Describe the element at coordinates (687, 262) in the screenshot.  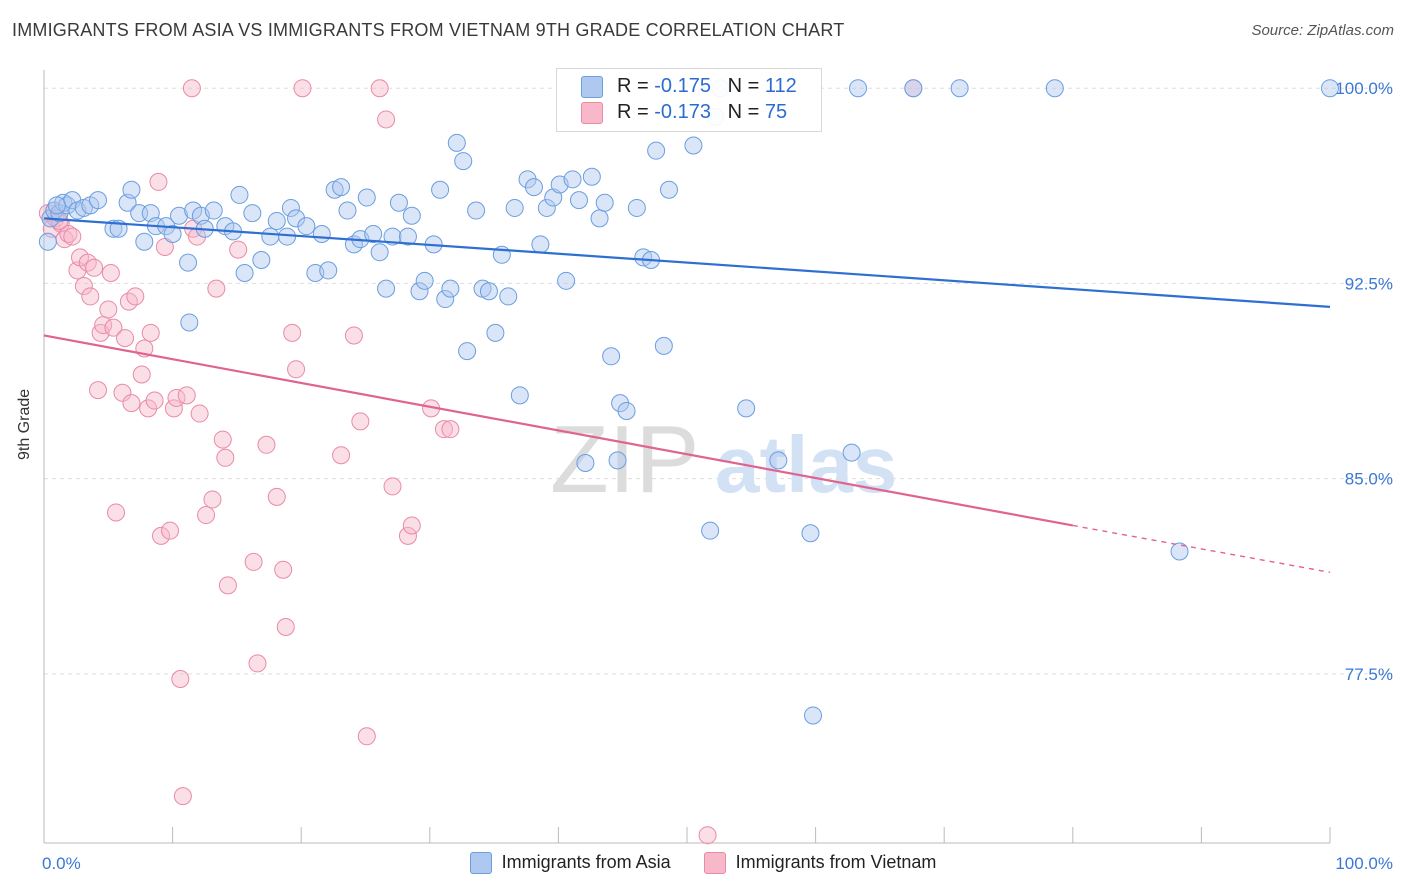
I see `asia-trend-line` at that location.